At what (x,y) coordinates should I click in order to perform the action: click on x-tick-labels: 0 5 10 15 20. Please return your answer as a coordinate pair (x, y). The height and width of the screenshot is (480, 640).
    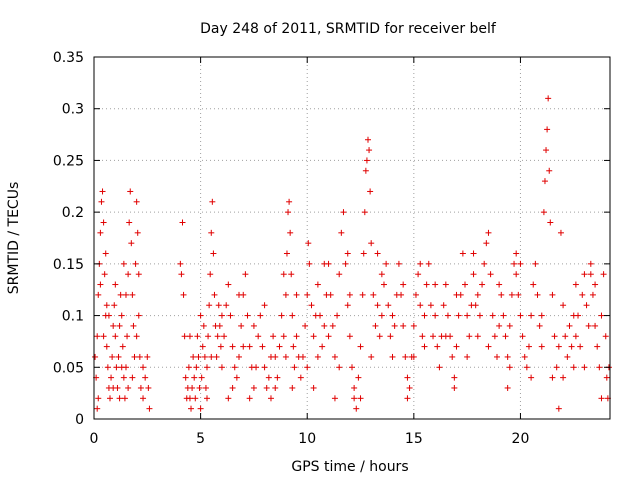
    Looking at the image, I should click on (310, 439).